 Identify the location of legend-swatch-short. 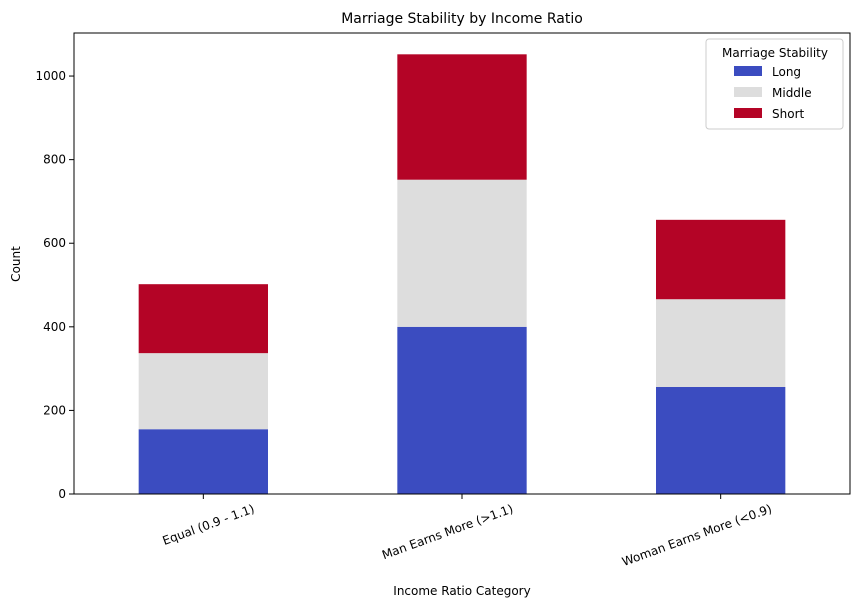
(748, 113).